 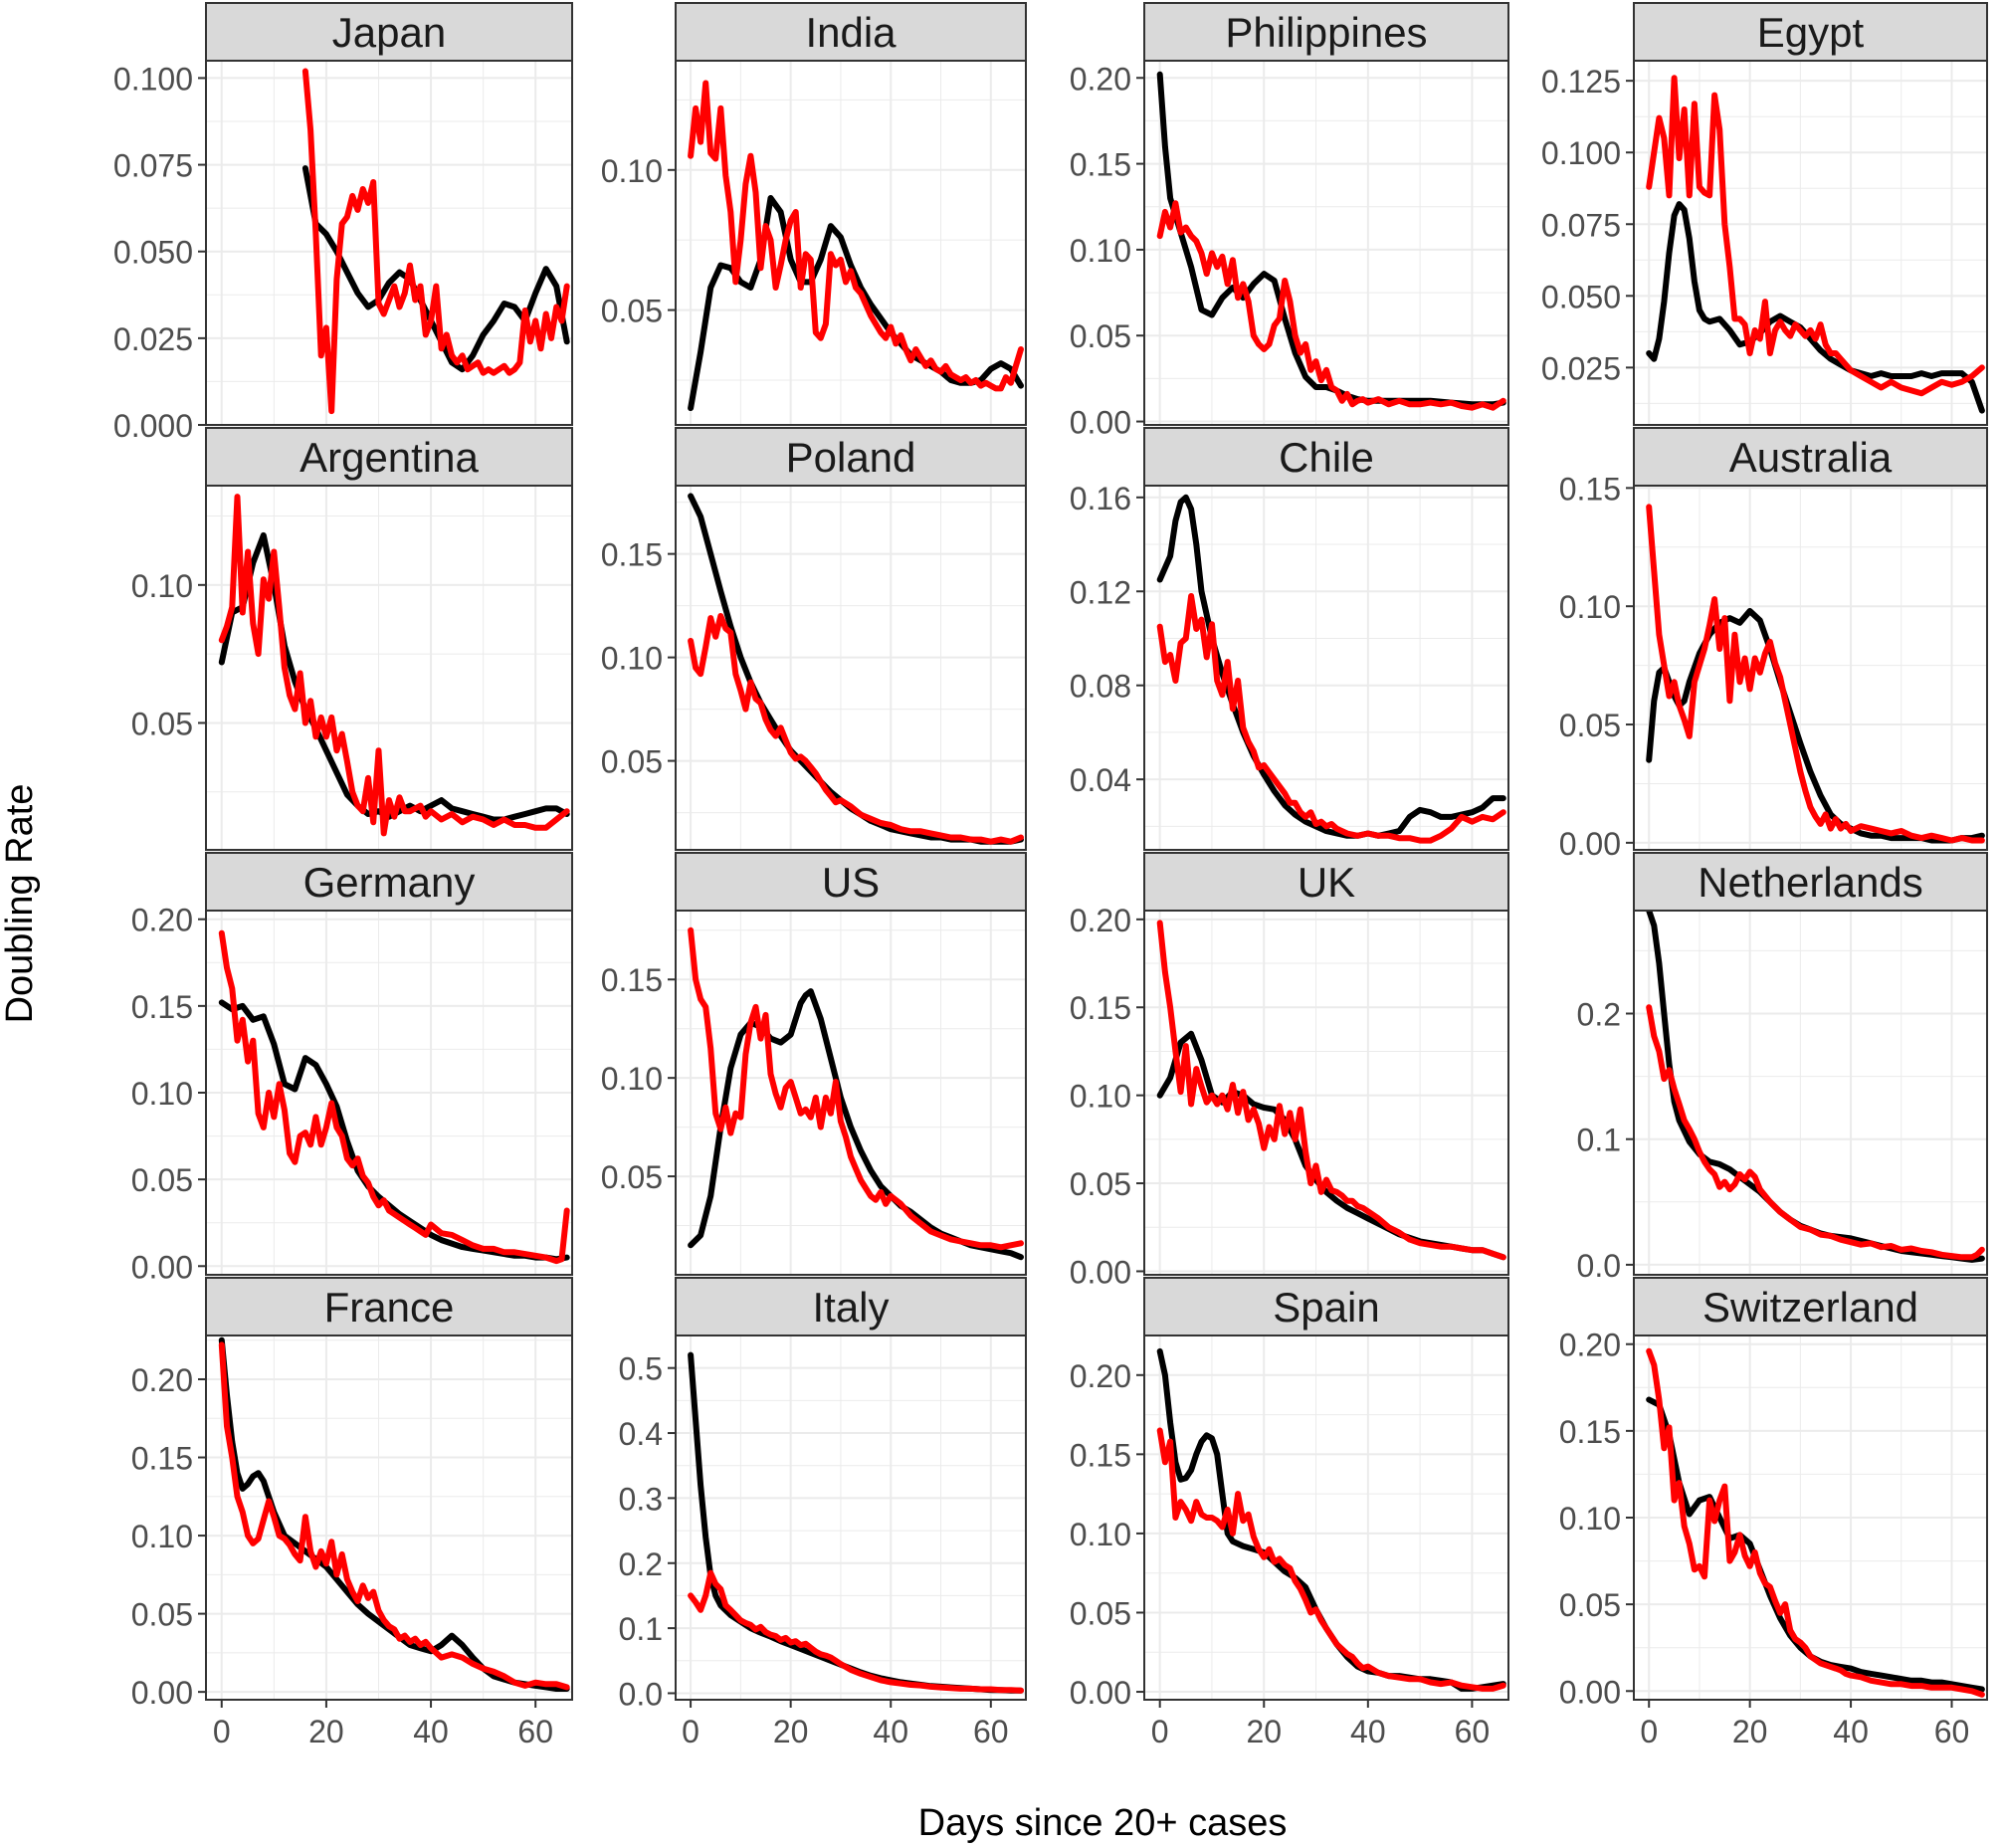 I want to click on facet-title: France, so click(x=389, y=1307).